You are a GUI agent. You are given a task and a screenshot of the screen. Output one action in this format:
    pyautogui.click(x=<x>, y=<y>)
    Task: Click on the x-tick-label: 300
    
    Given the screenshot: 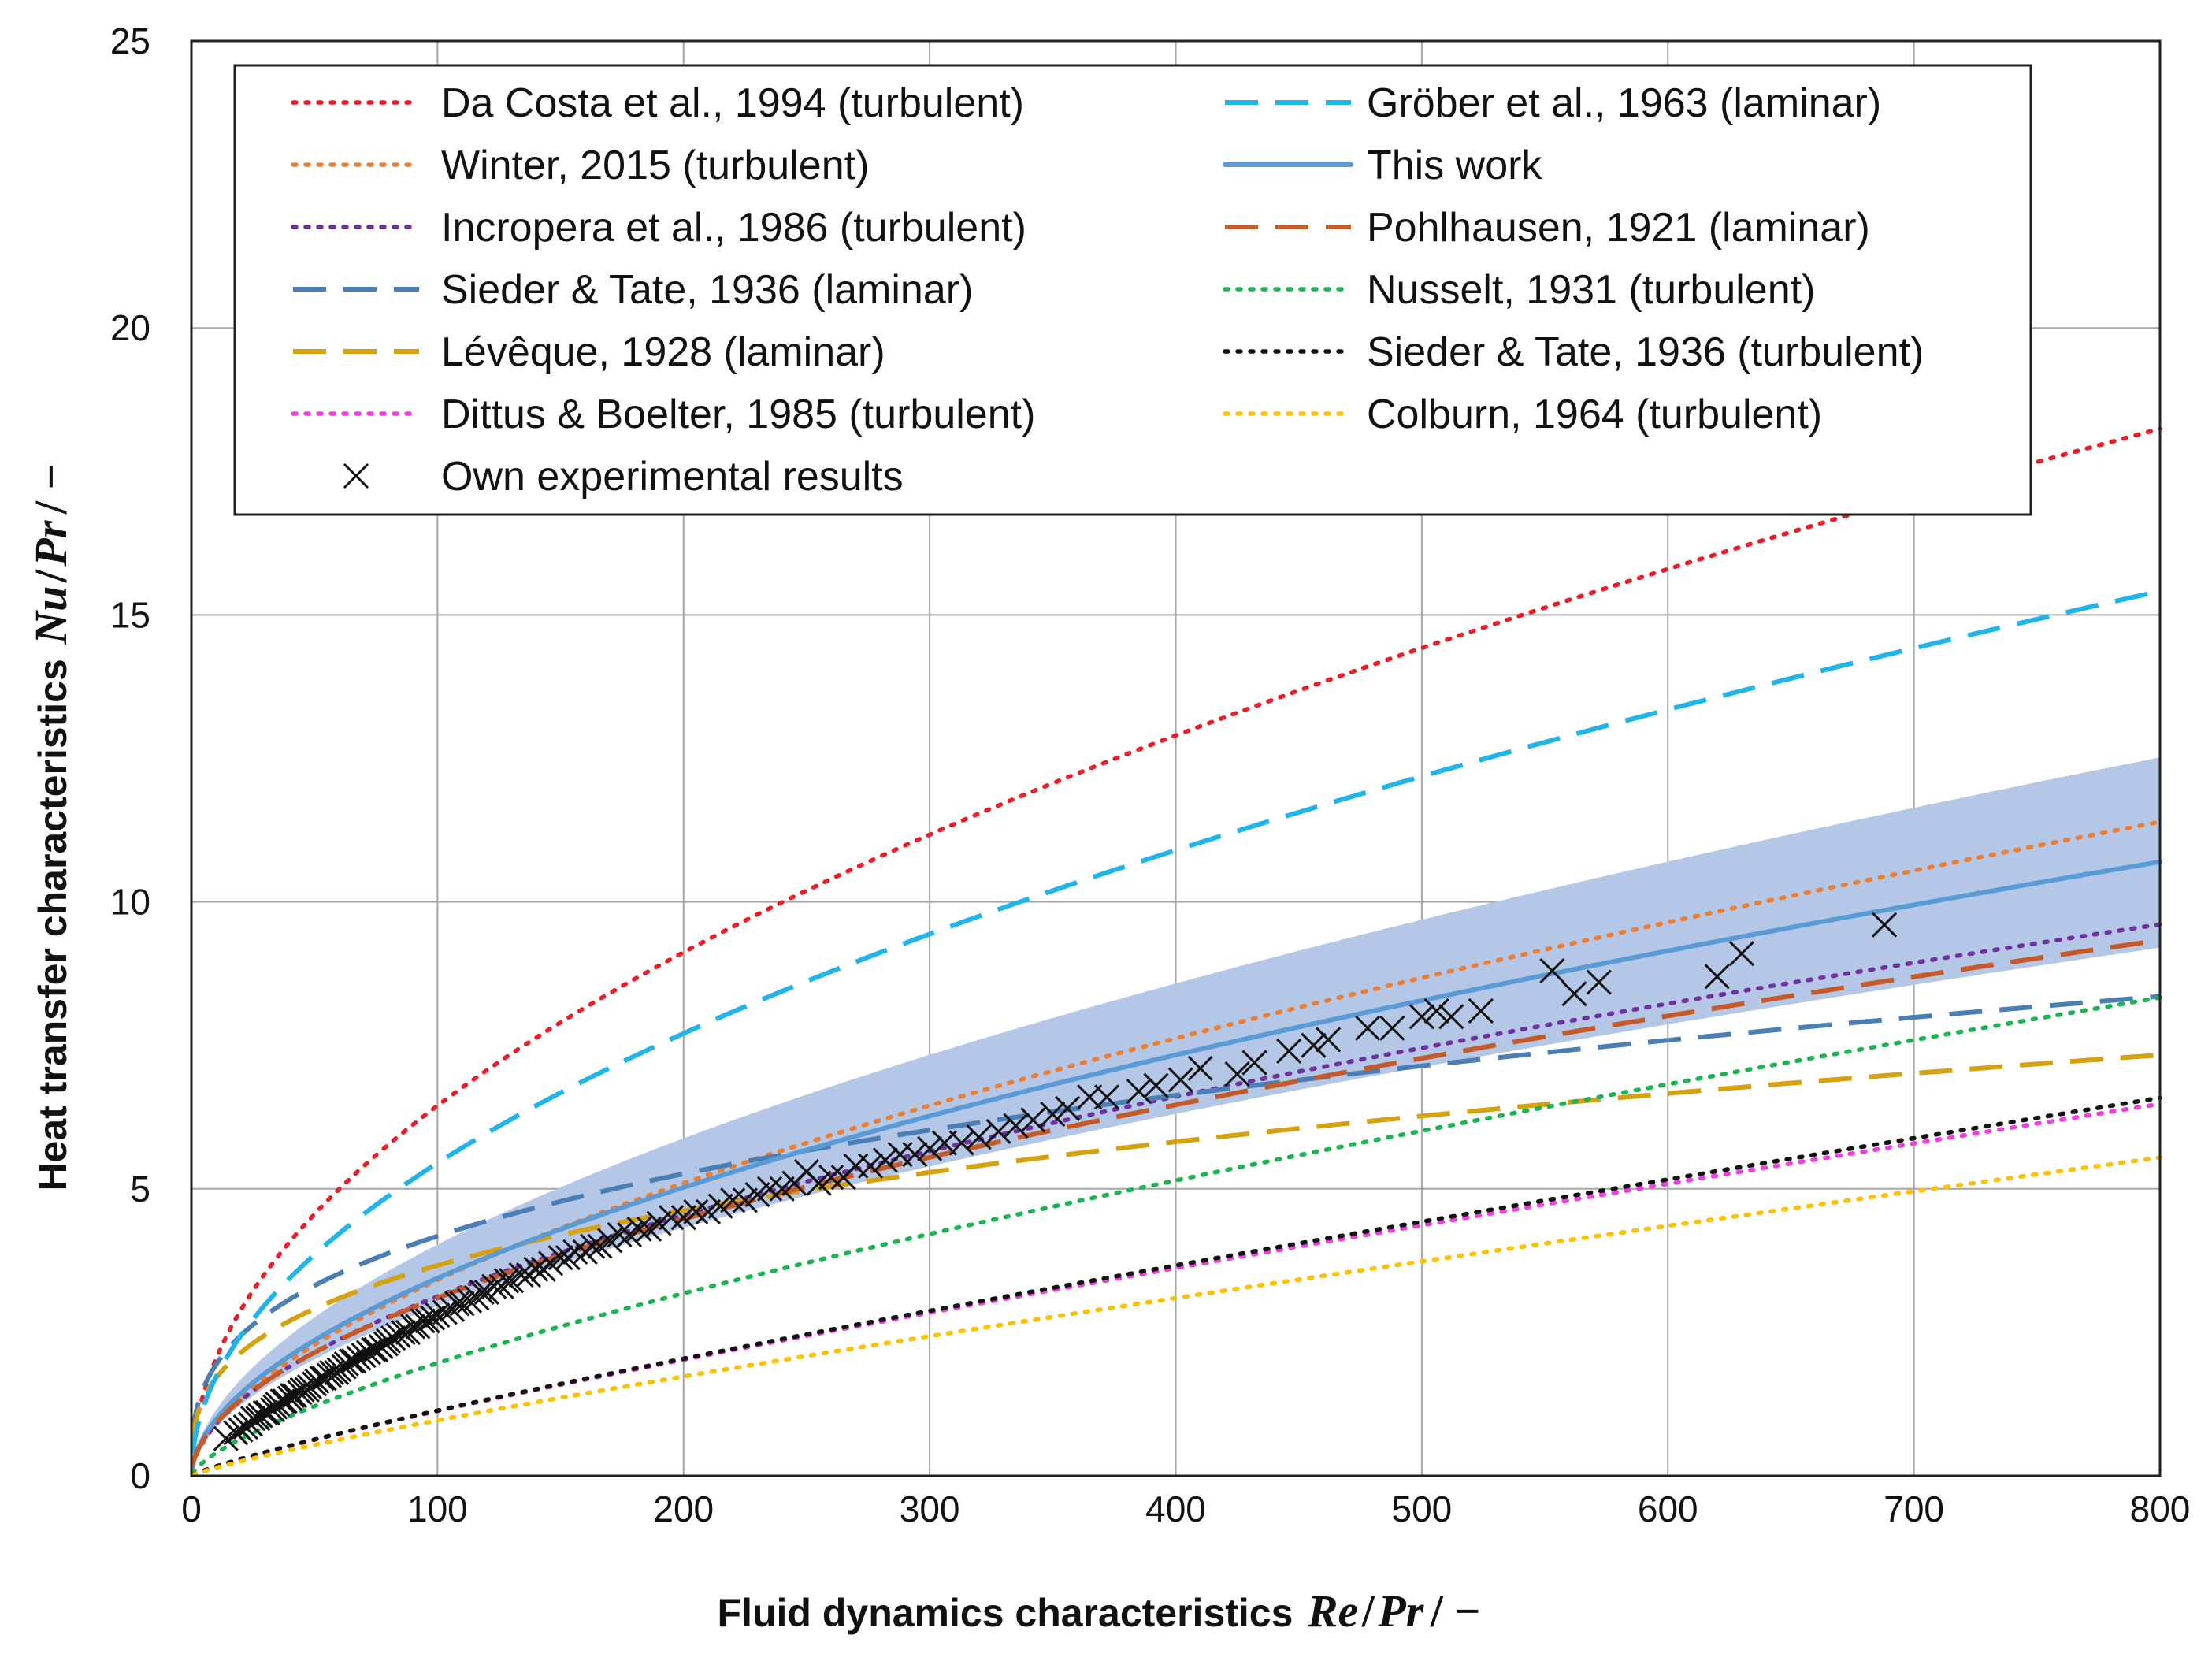 What is the action you would take?
    pyautogui.click(x=930, y=1508)
    